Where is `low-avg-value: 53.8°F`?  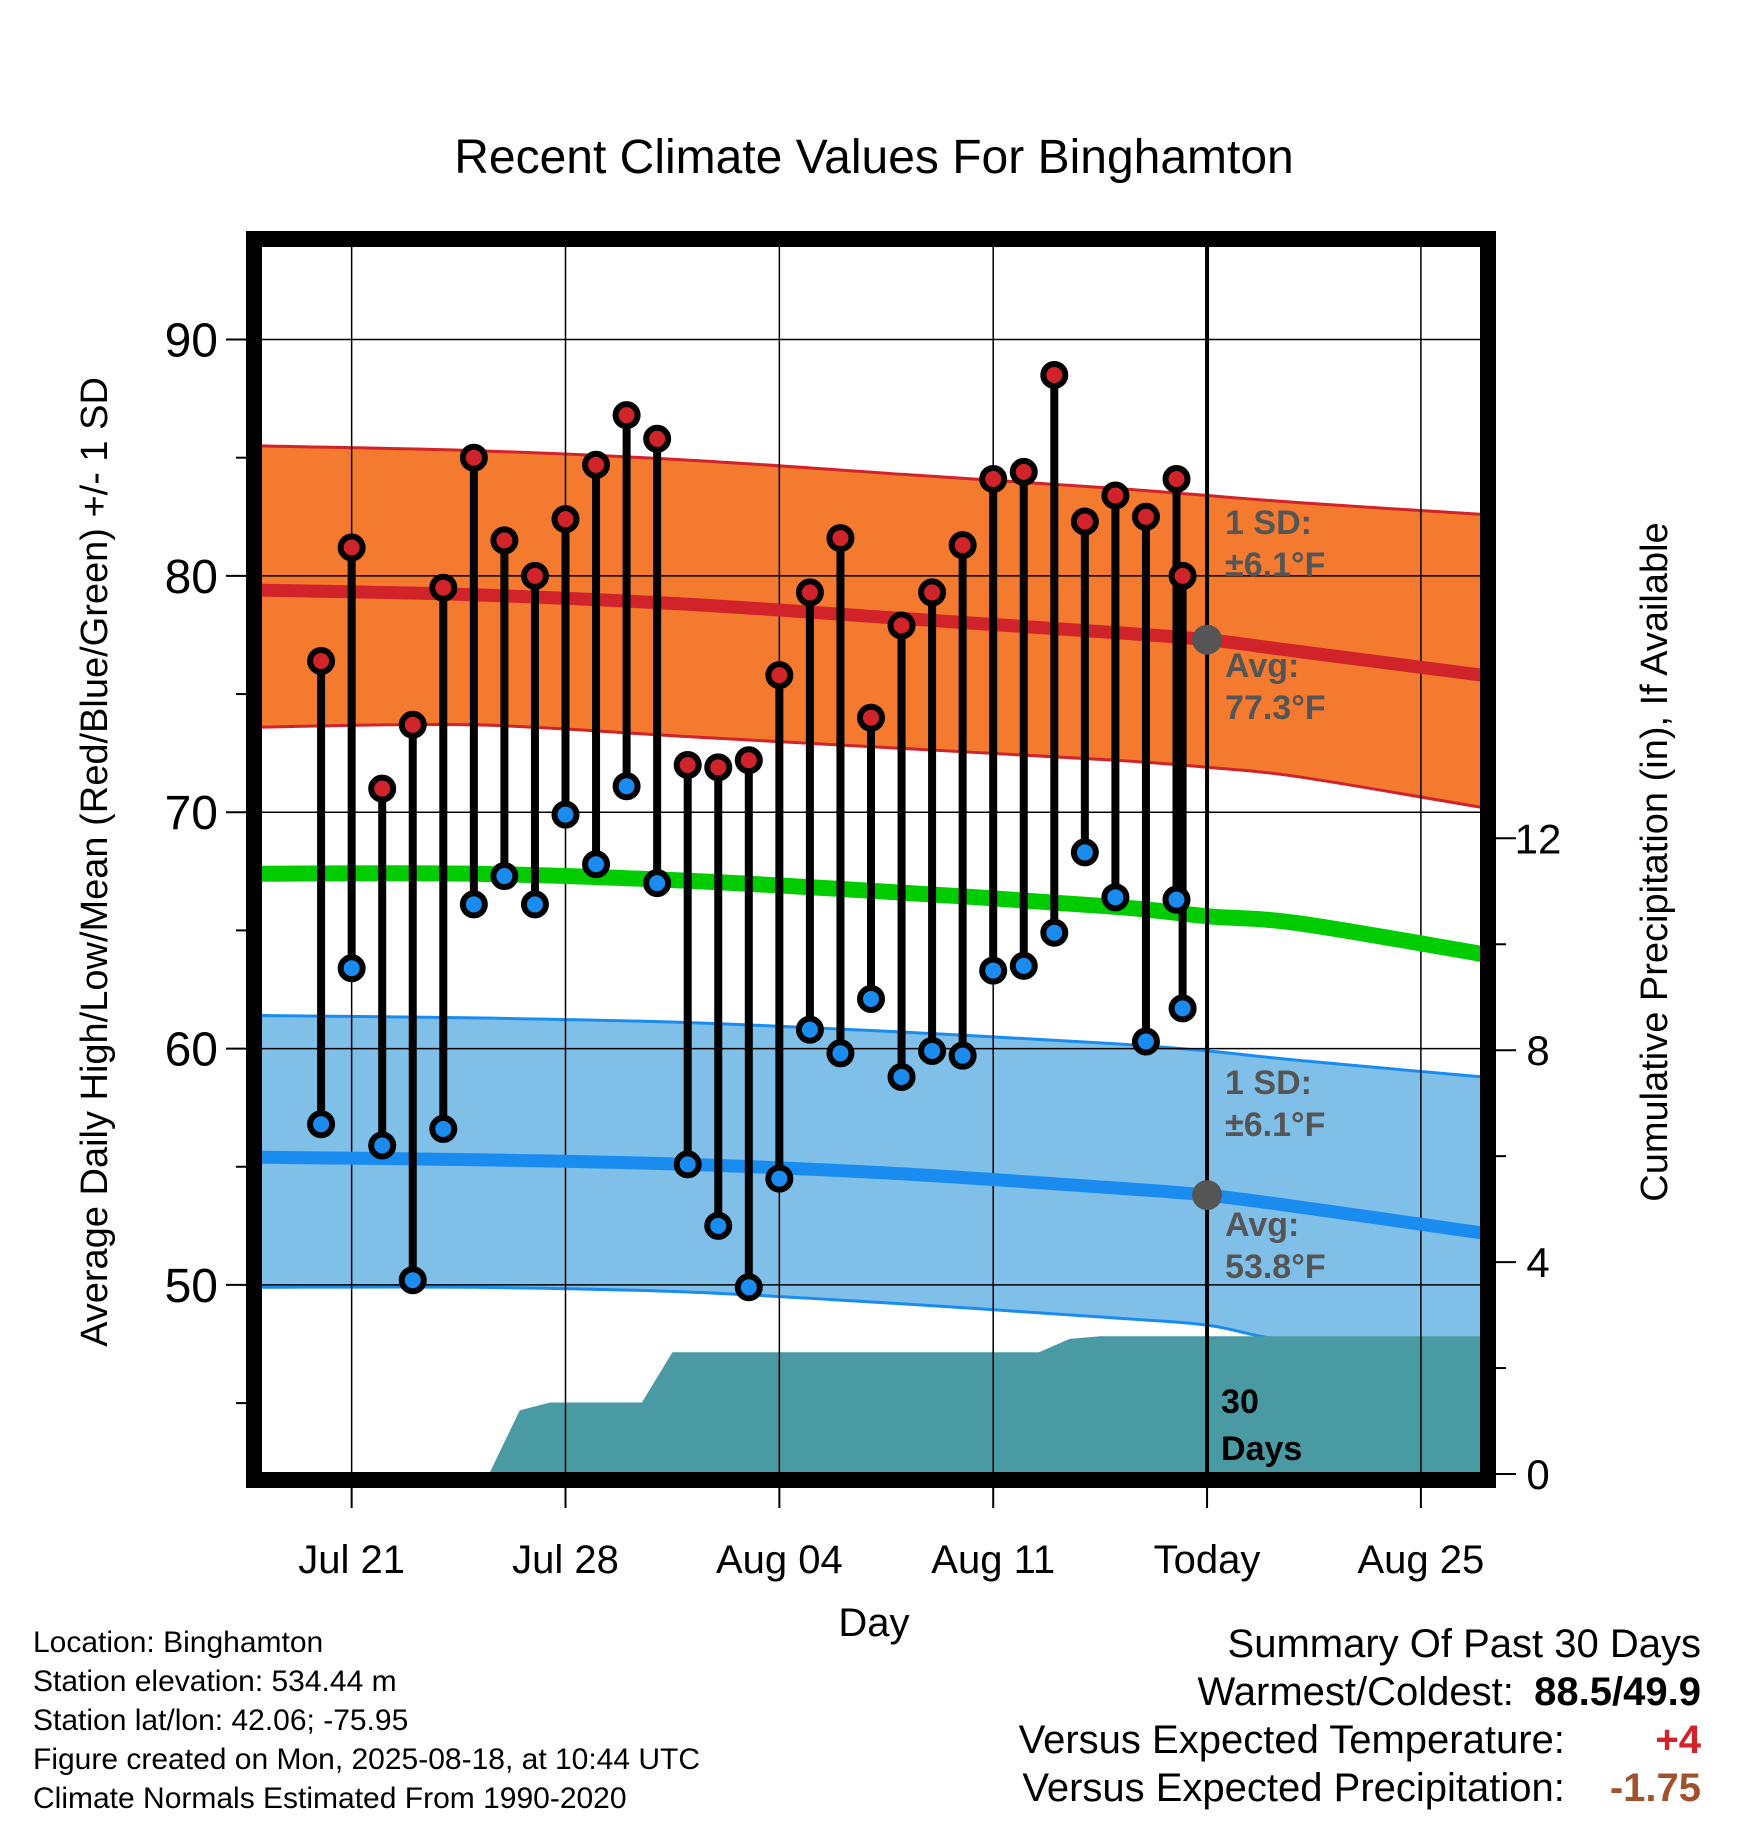
low-avg-value: 53.8°F is located at coordinates (1275, 1267).